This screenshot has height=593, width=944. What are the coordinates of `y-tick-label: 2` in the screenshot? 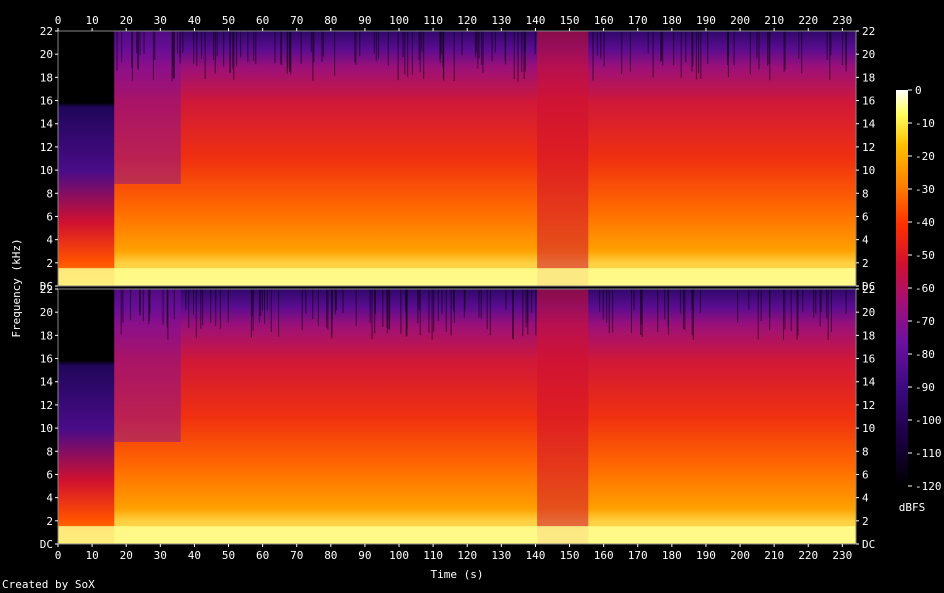 It's located at (865, 521).